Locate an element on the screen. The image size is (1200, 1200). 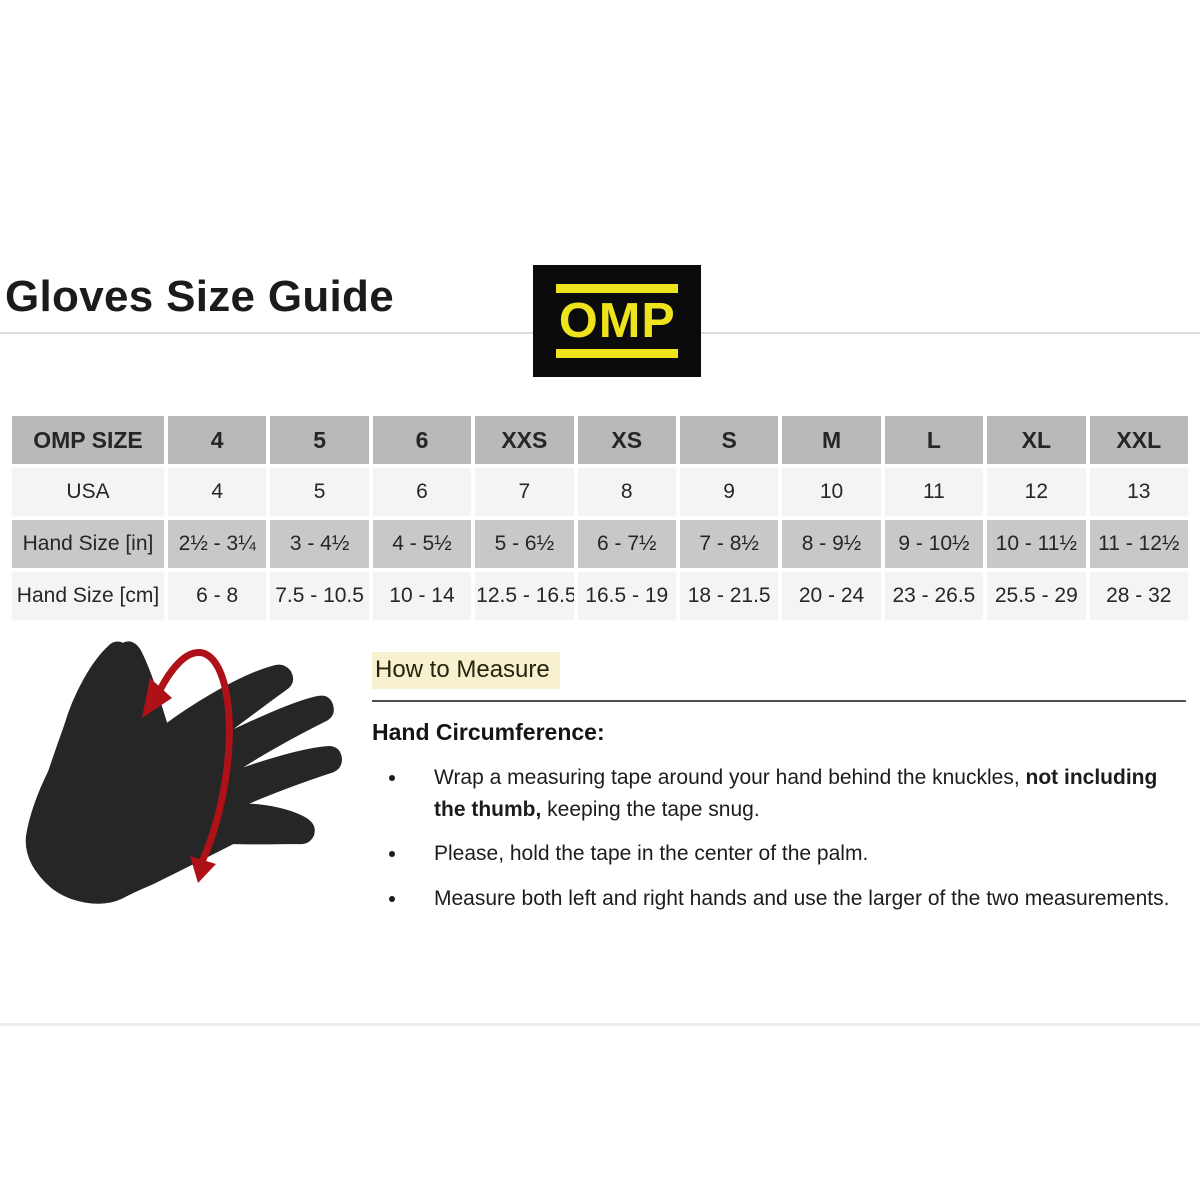
omp-size-cell: XL is located at coordinates (1036, 440).